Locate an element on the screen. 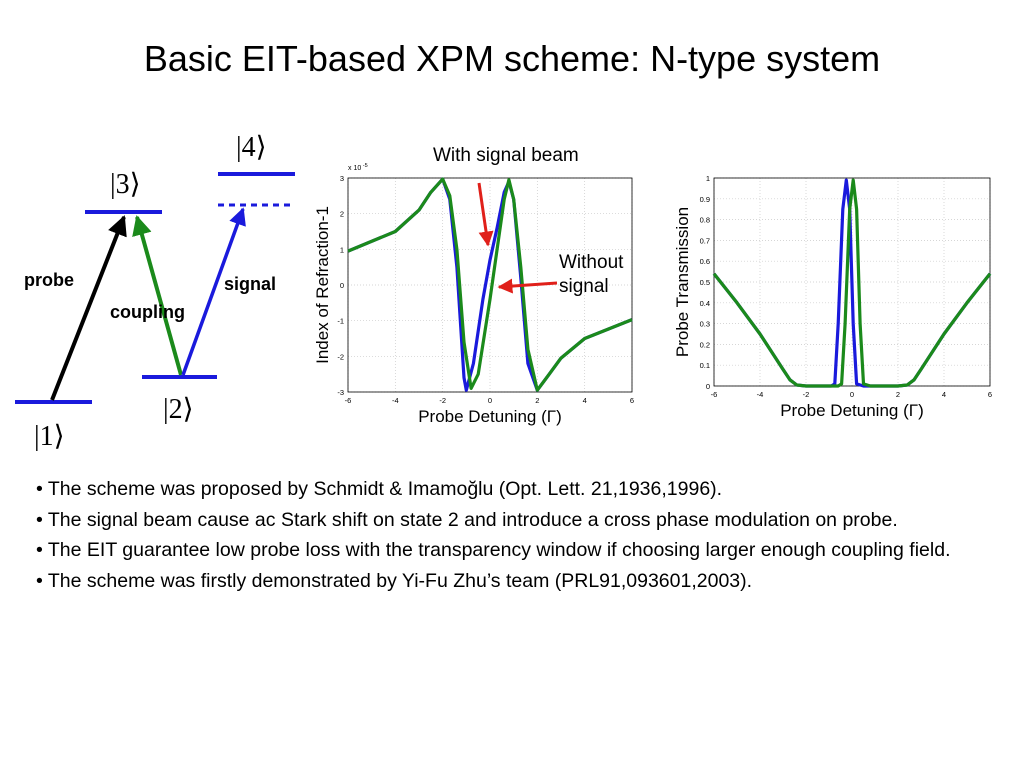 The height and width of the screenshot is (768, 1024). level-diagram: |1⟩ |2⟩ |3⟩ |4⟩ probe coupling signal is located at coordinates (155, 292).